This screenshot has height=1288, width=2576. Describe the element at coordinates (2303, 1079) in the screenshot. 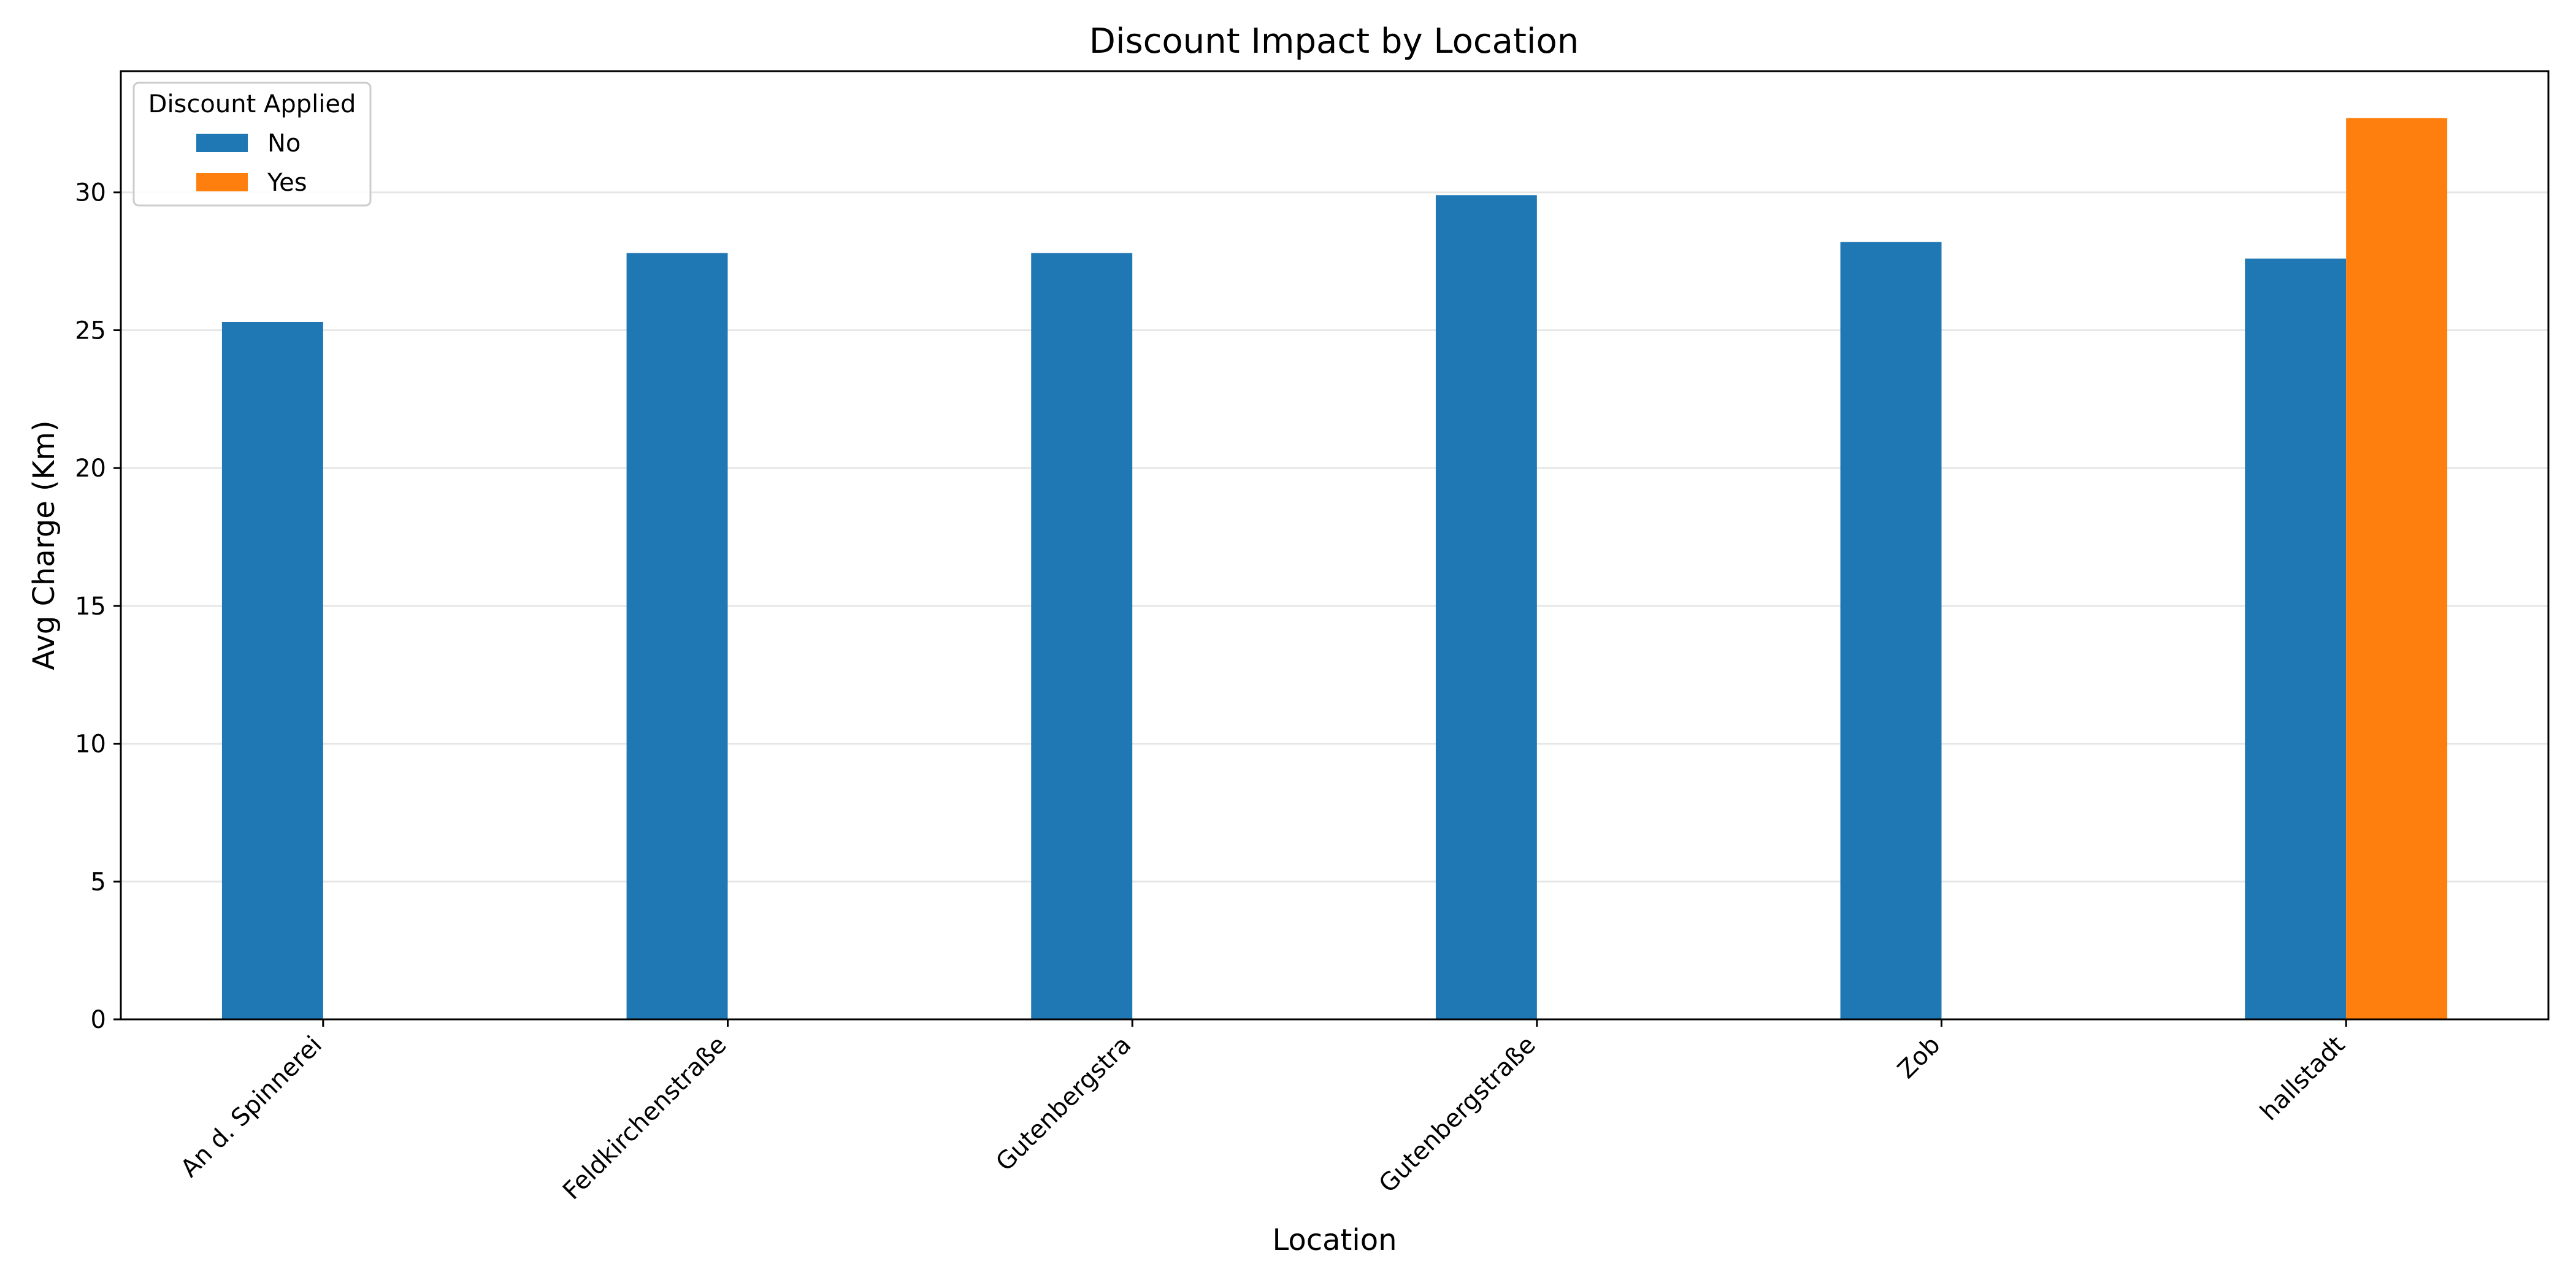

I see `x-tick-label: hallstadt` at that location.